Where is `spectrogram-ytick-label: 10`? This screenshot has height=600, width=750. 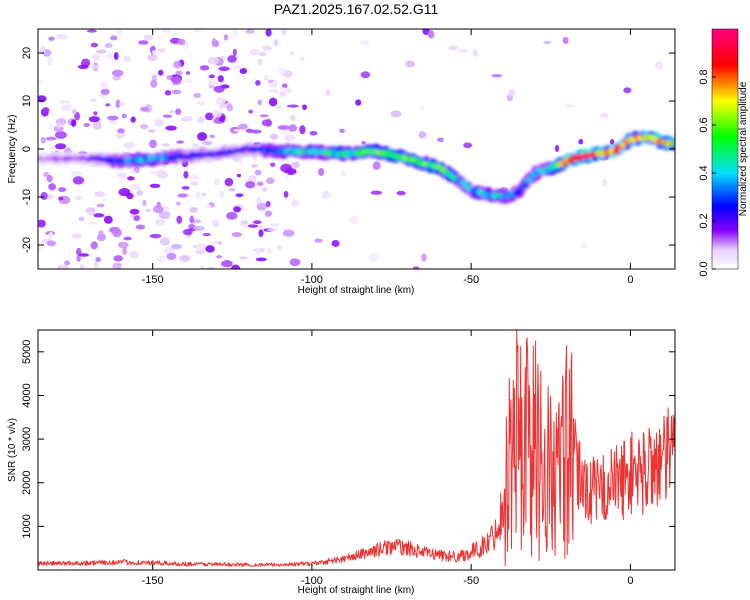 spectrogram-ytick-label: 10 is located at coordinates (27, 101).